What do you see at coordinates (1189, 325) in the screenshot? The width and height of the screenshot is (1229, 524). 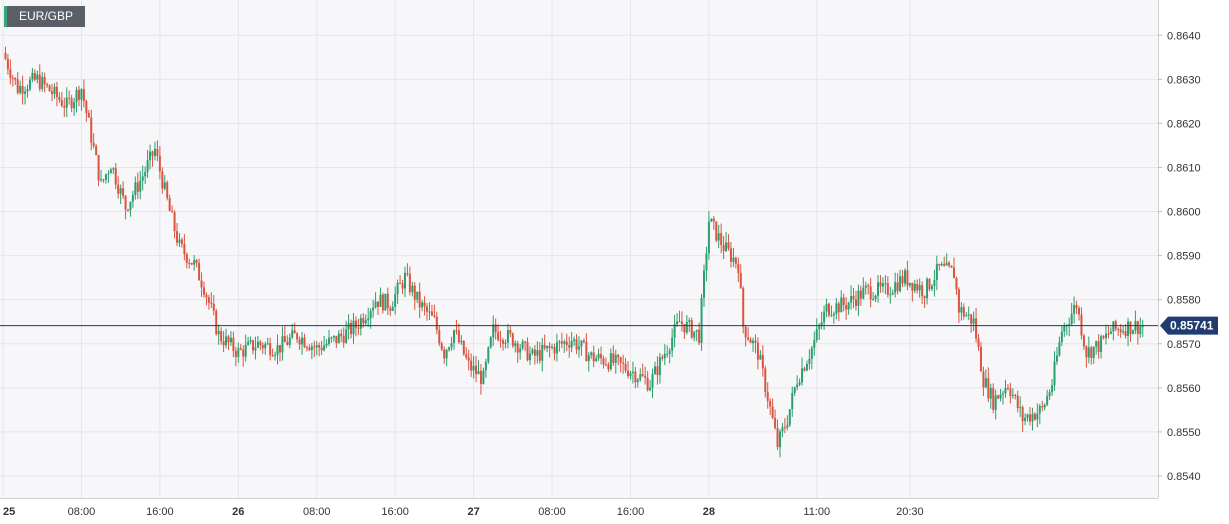 I see `current-price-badge: 0.85741` at bounding box center [1189, 325].